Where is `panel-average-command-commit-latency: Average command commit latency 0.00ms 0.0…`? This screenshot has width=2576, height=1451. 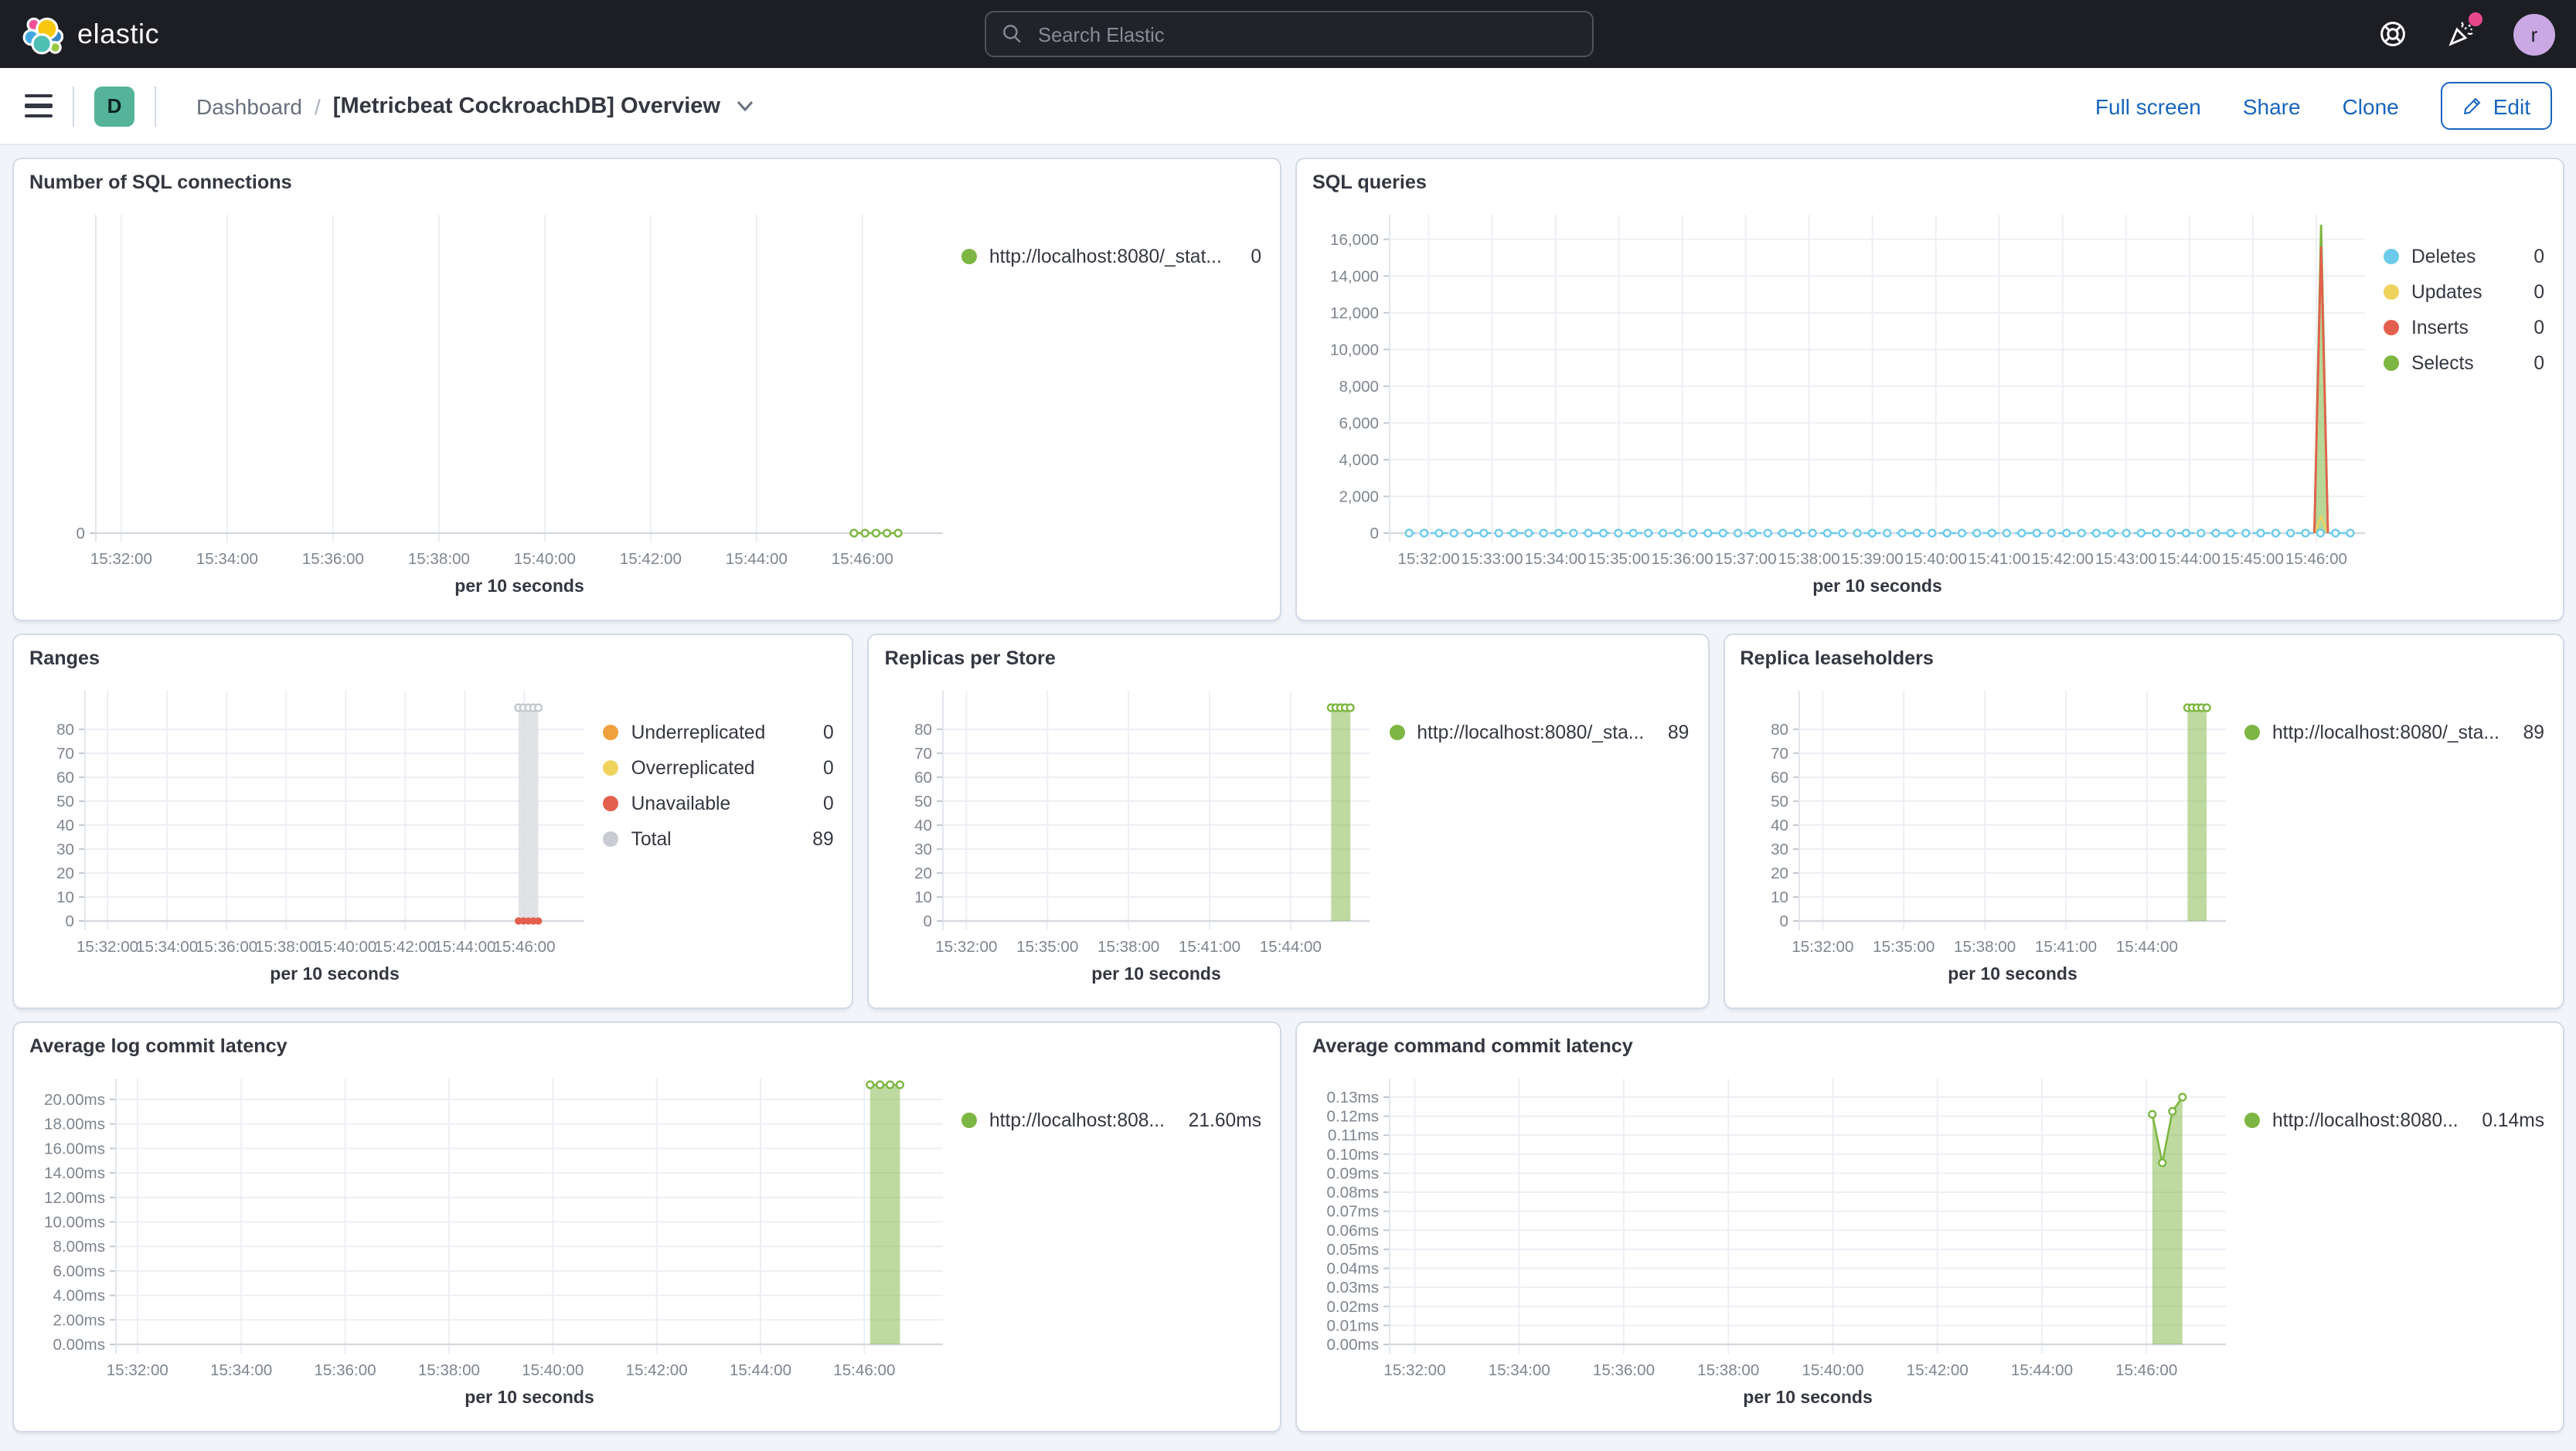
panel-average-command-commit-latency: Average command commit latency 0.00ms 0.0… is located at coordinates (1929, 1226).